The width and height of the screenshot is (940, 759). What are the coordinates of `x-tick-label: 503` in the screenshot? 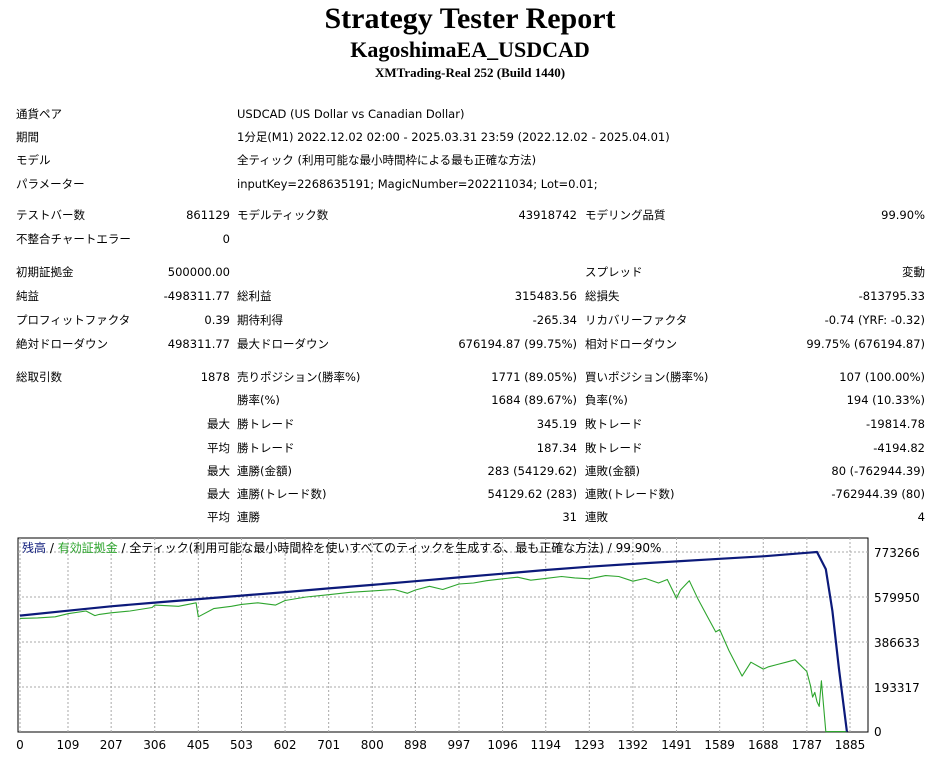 It's located at (241, 745).